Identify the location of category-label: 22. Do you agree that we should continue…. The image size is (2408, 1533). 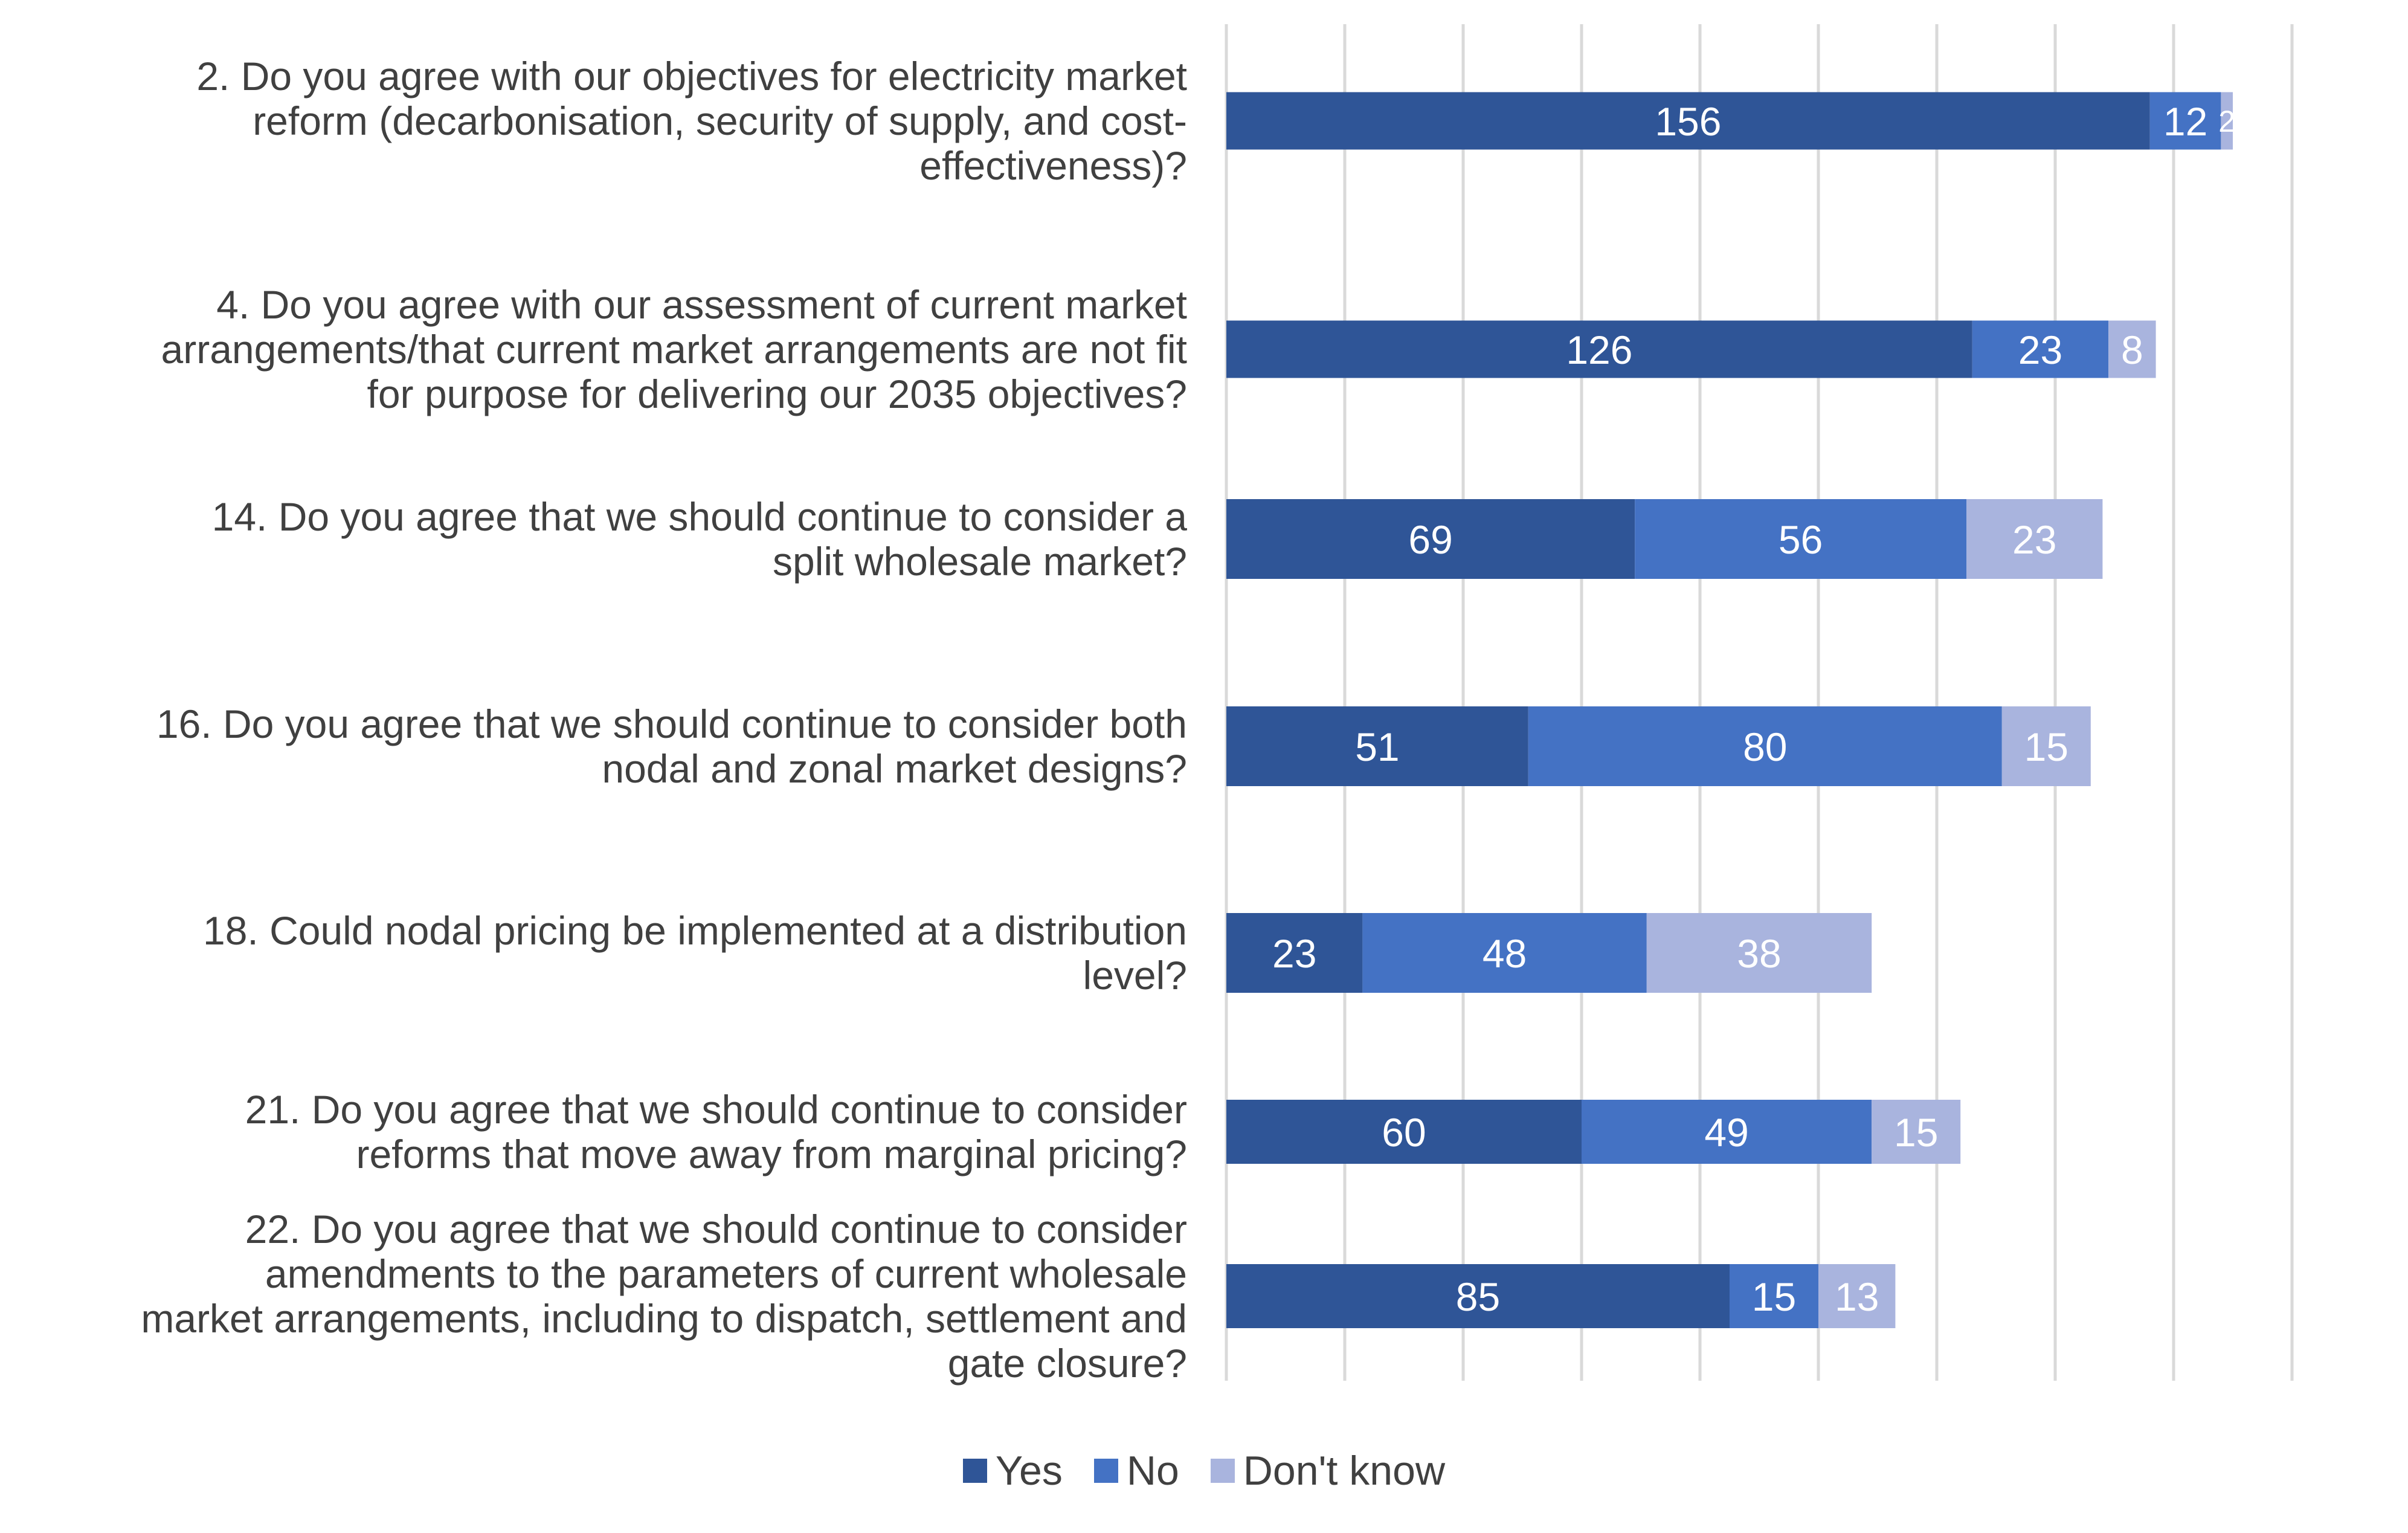
(664, 1296).